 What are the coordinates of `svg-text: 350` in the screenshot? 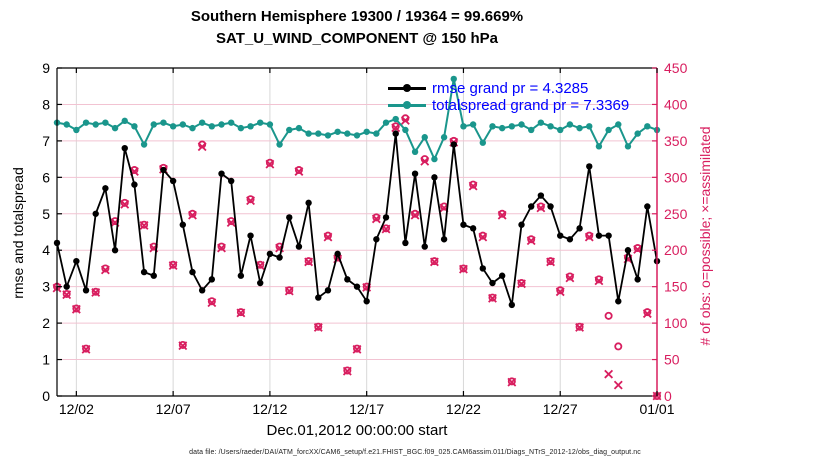 It's located at (676, 141).